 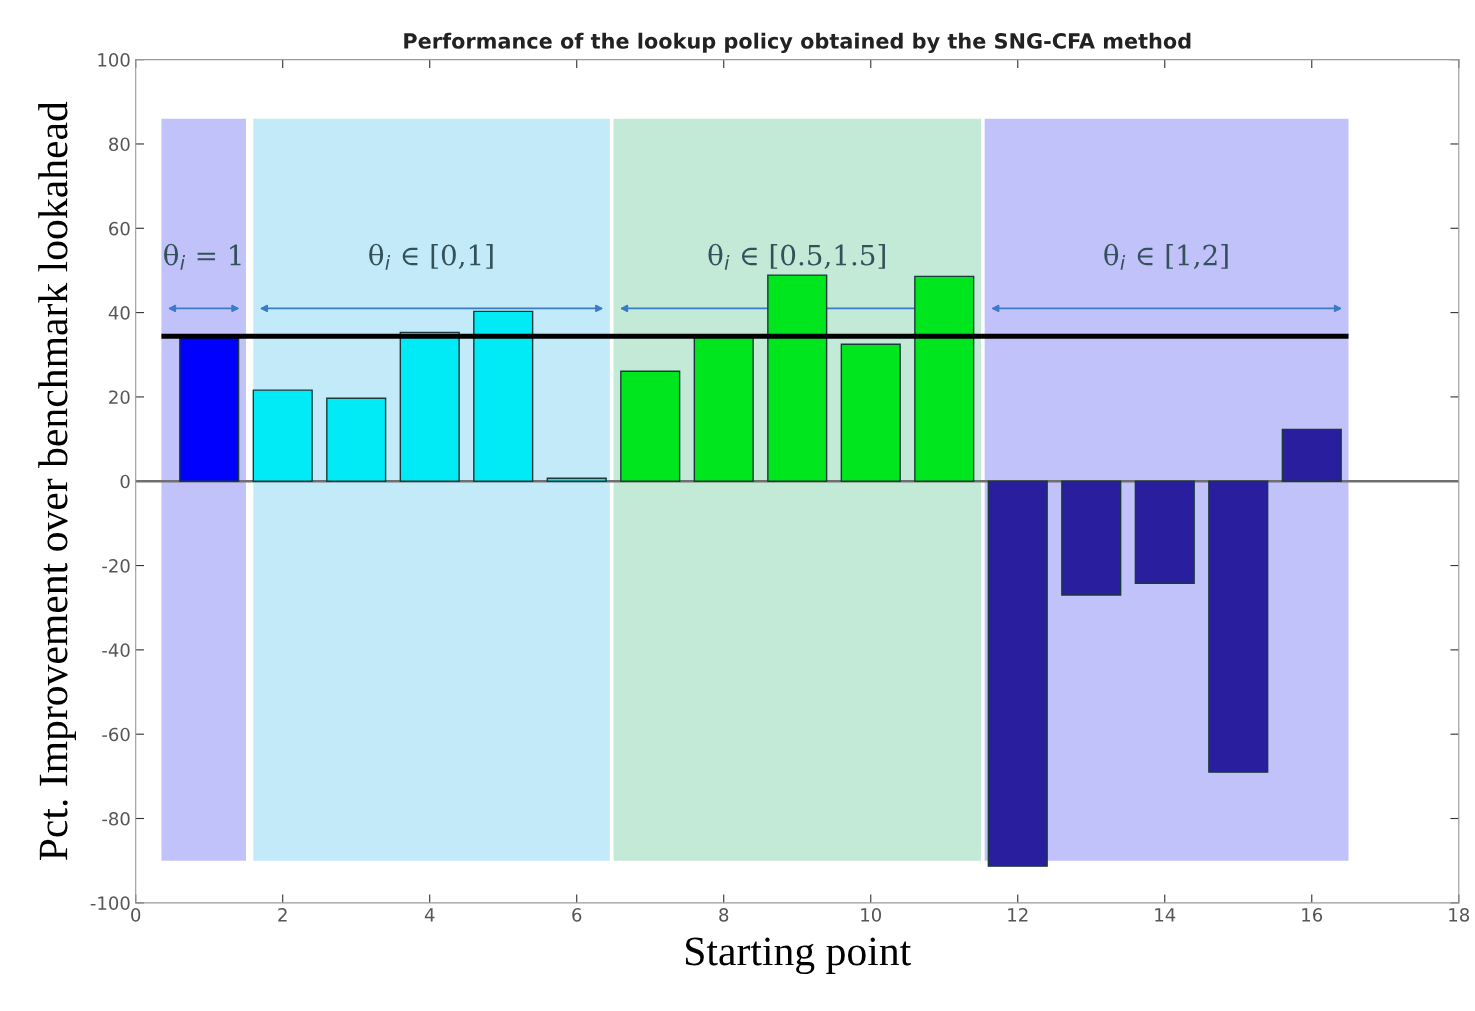 What do you see at coordinates (431, 256) in the screenshot?
I see `band-label: θ$_{i}$ ∈ [0,1]` at bounding box center [431, 256].